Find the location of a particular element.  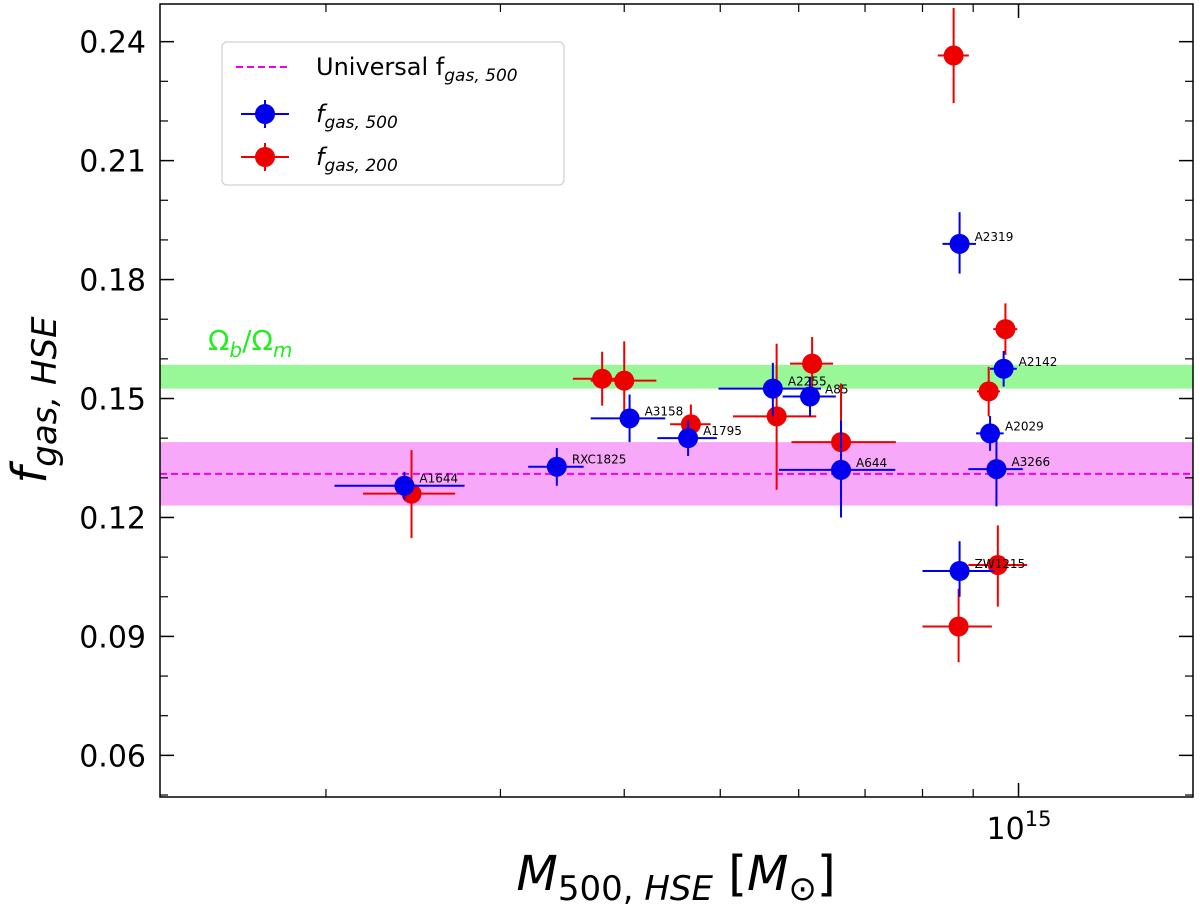

point-label-a3266: A3266 is located at coordinates (1030, 462).